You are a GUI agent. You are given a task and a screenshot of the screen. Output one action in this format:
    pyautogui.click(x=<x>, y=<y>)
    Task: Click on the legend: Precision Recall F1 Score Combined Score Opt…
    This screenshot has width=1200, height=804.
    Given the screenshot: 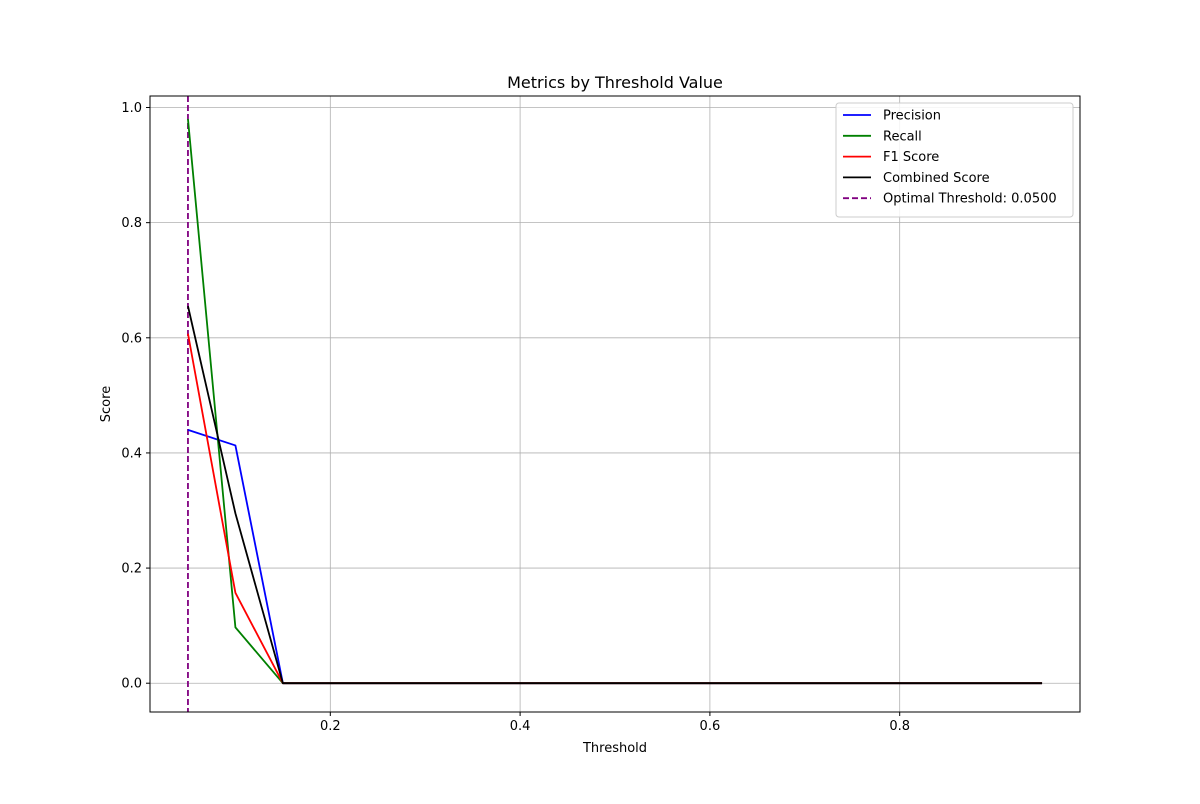 What is the action you would take?
    pyautogui.click(x=954, y=160)
    